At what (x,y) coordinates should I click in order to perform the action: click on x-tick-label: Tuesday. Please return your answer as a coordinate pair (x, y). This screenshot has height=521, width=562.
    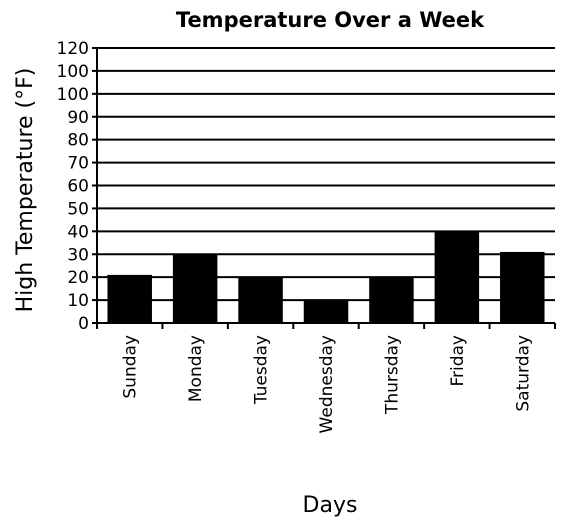
    Looking at the image, I should click on (262, 370).